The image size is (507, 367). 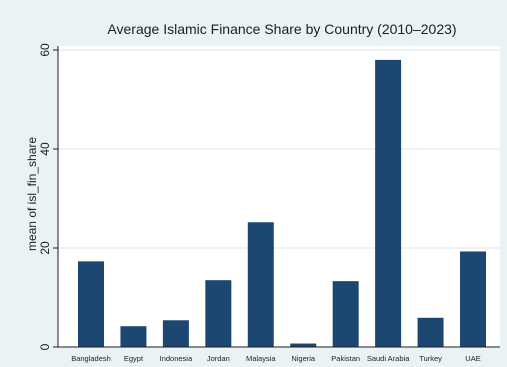 What do you see at coordinates (345, 358) in the screenshot?
I see `x-category-label: Pakistan` at bounding box center [345, 358].